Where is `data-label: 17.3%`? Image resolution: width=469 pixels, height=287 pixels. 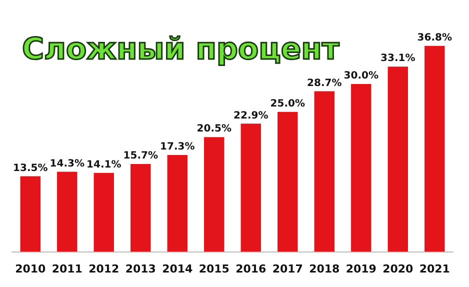
data-label: 17.3% is located at coordinates (177, 147).